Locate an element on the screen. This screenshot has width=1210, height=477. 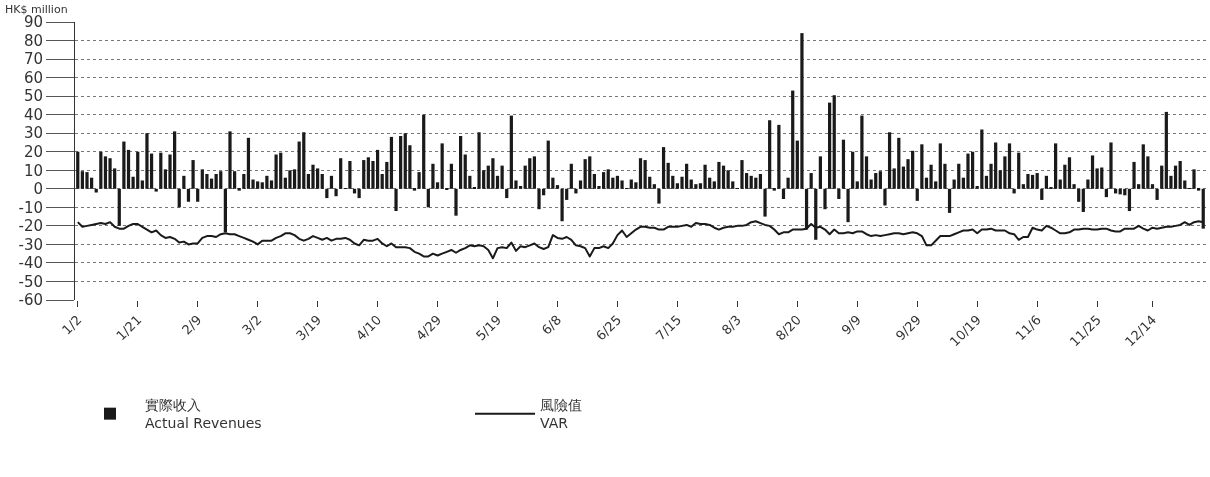
y-tick-label: 50 is located at coordinates (33, 96).